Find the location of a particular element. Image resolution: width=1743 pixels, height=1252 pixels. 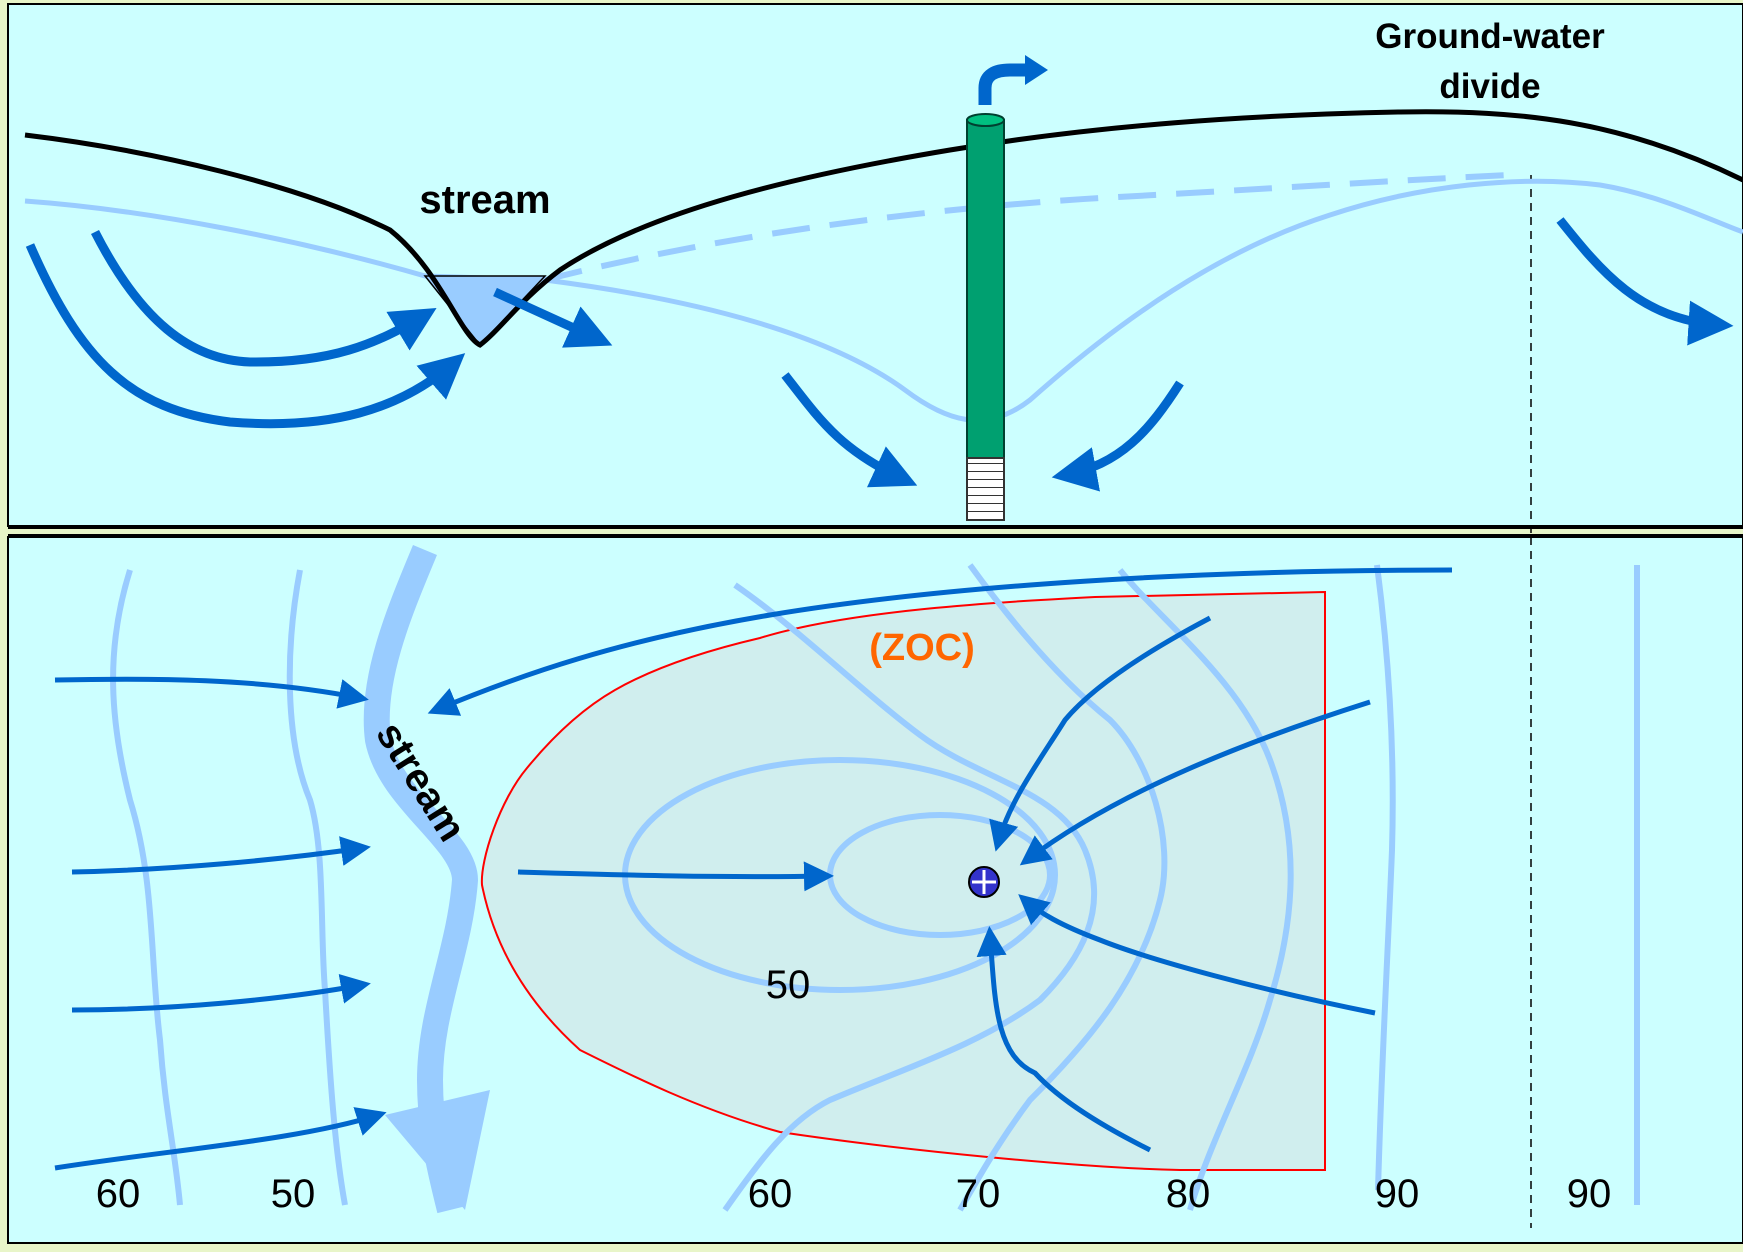

plan-arrow-top-to-stream is located at coordinates (940, 641).